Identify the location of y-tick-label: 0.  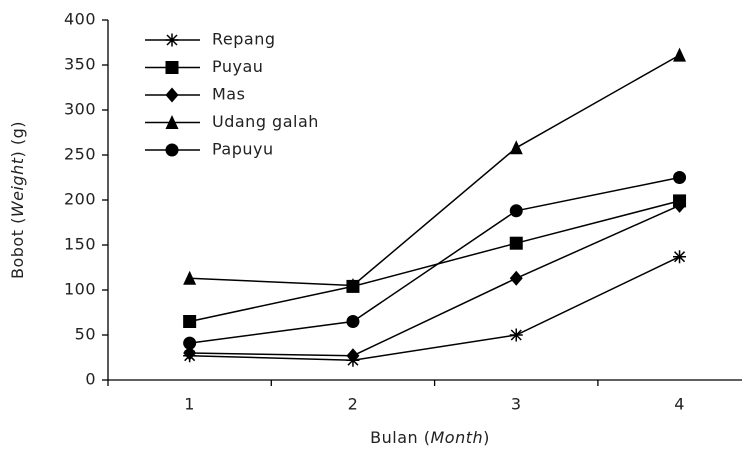
(90, 379).